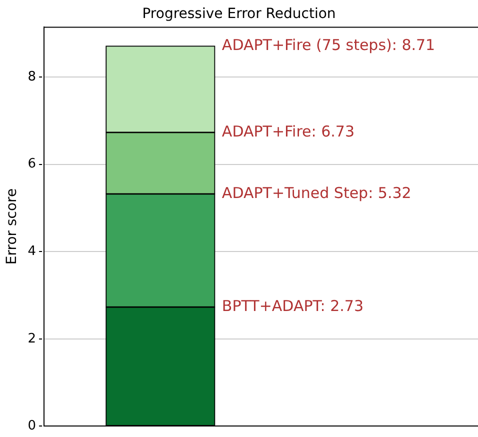 This screenshot has width=478, height=437. I want to click on y-tick-label: 4, so click(32, 251).